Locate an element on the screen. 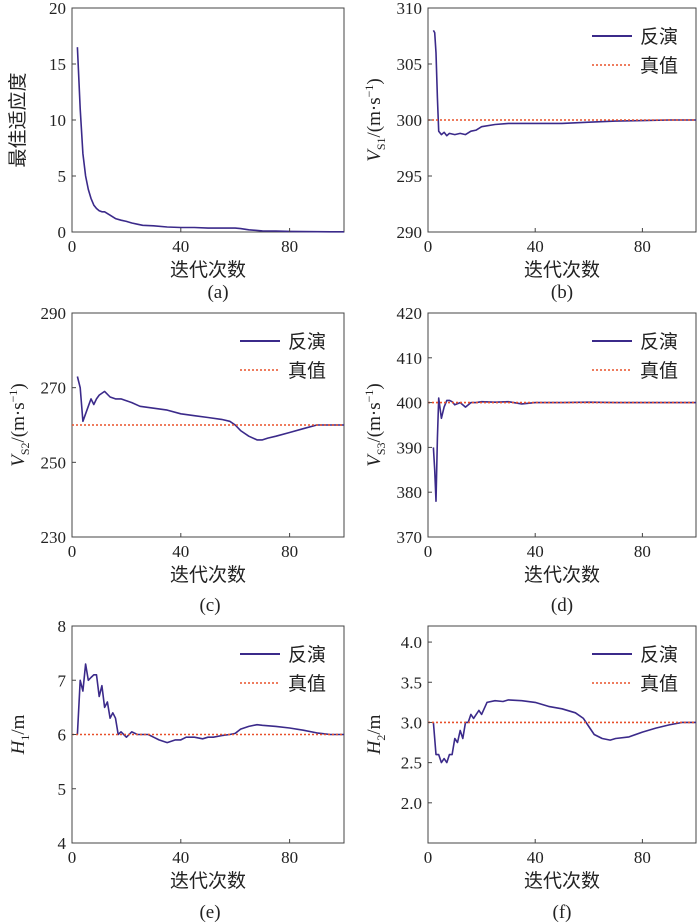 The image size is (700, 923). chart-e-legend-label-inverted: 反演 is located at coordinates (307, 655).